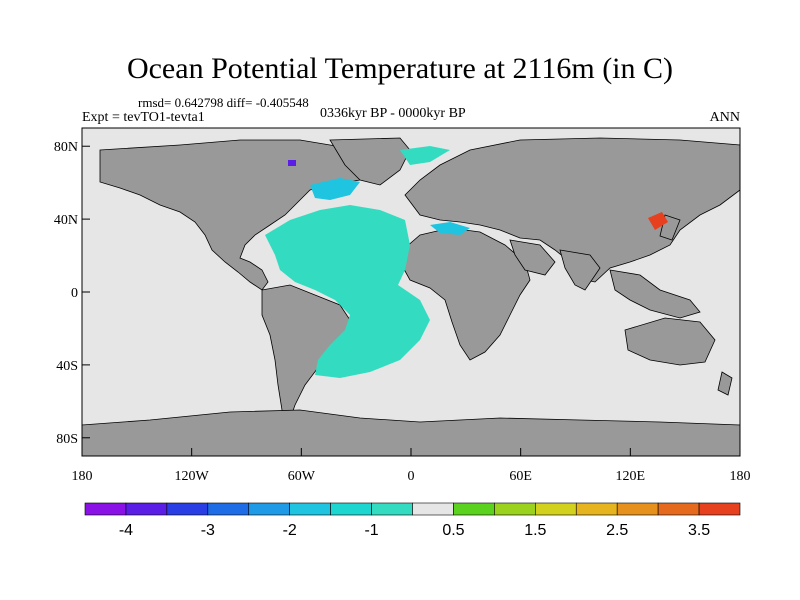  I want to click on land-south-america, so click(306, 355).